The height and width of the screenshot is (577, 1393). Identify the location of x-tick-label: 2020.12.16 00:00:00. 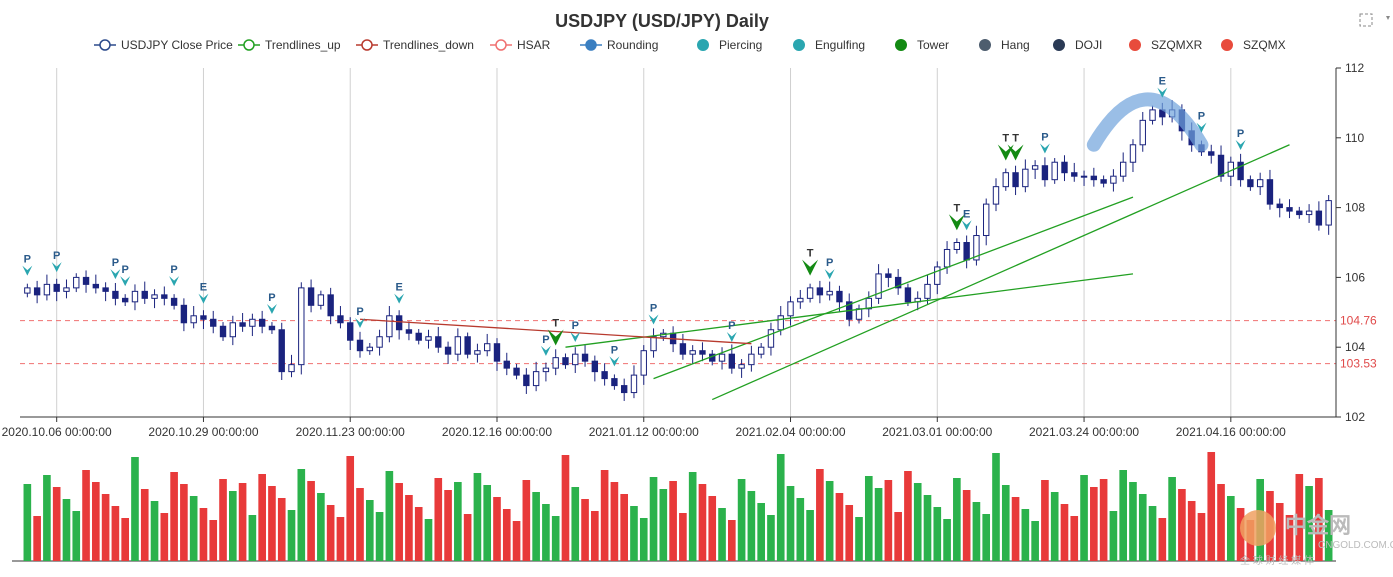
(497, 432).